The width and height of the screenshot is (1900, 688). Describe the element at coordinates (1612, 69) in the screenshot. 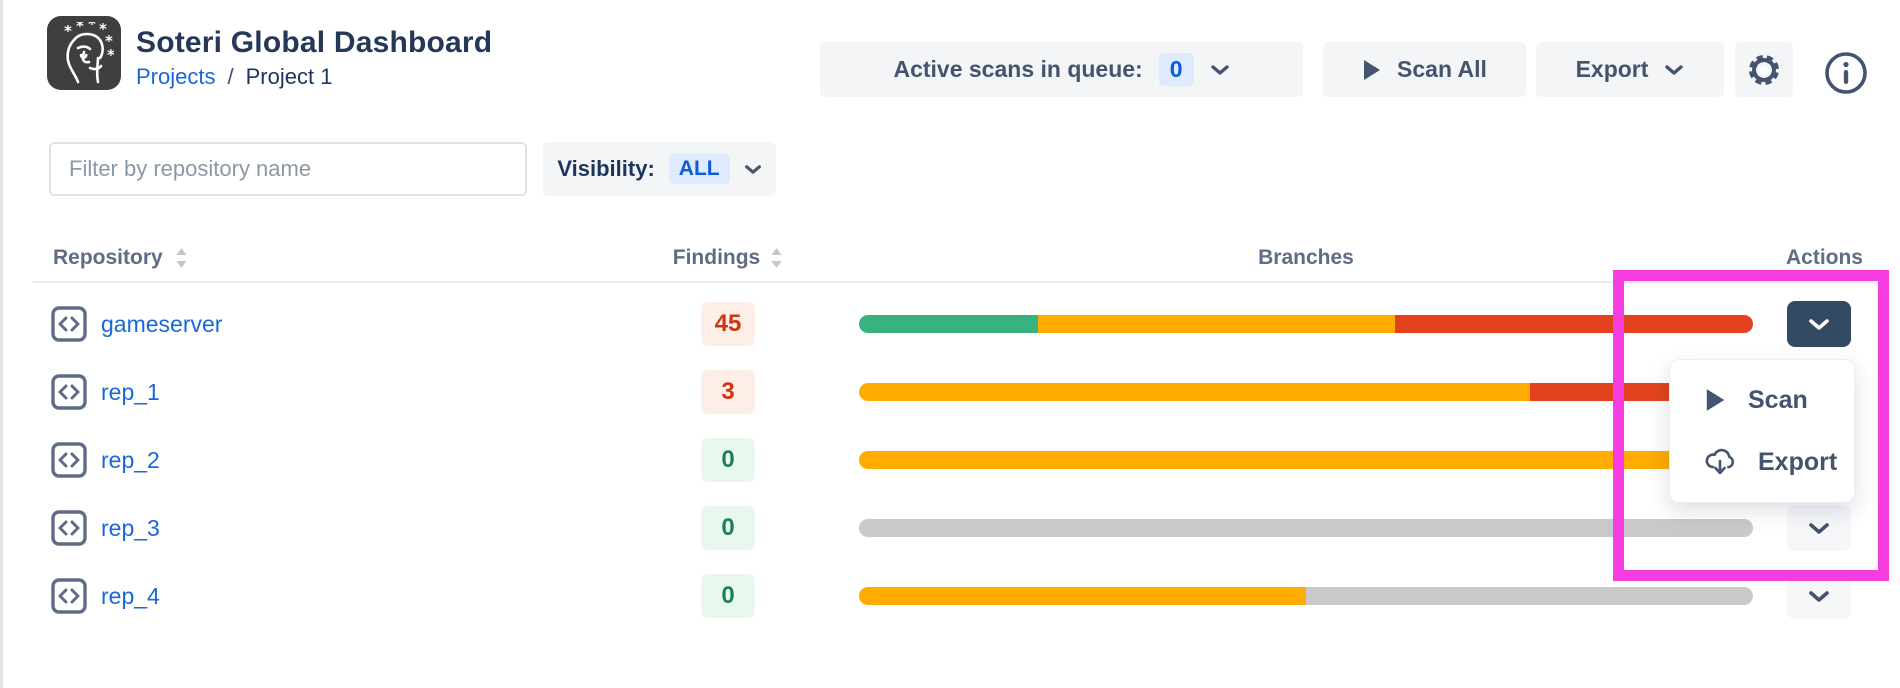

I see `export-label: Export` at that location.